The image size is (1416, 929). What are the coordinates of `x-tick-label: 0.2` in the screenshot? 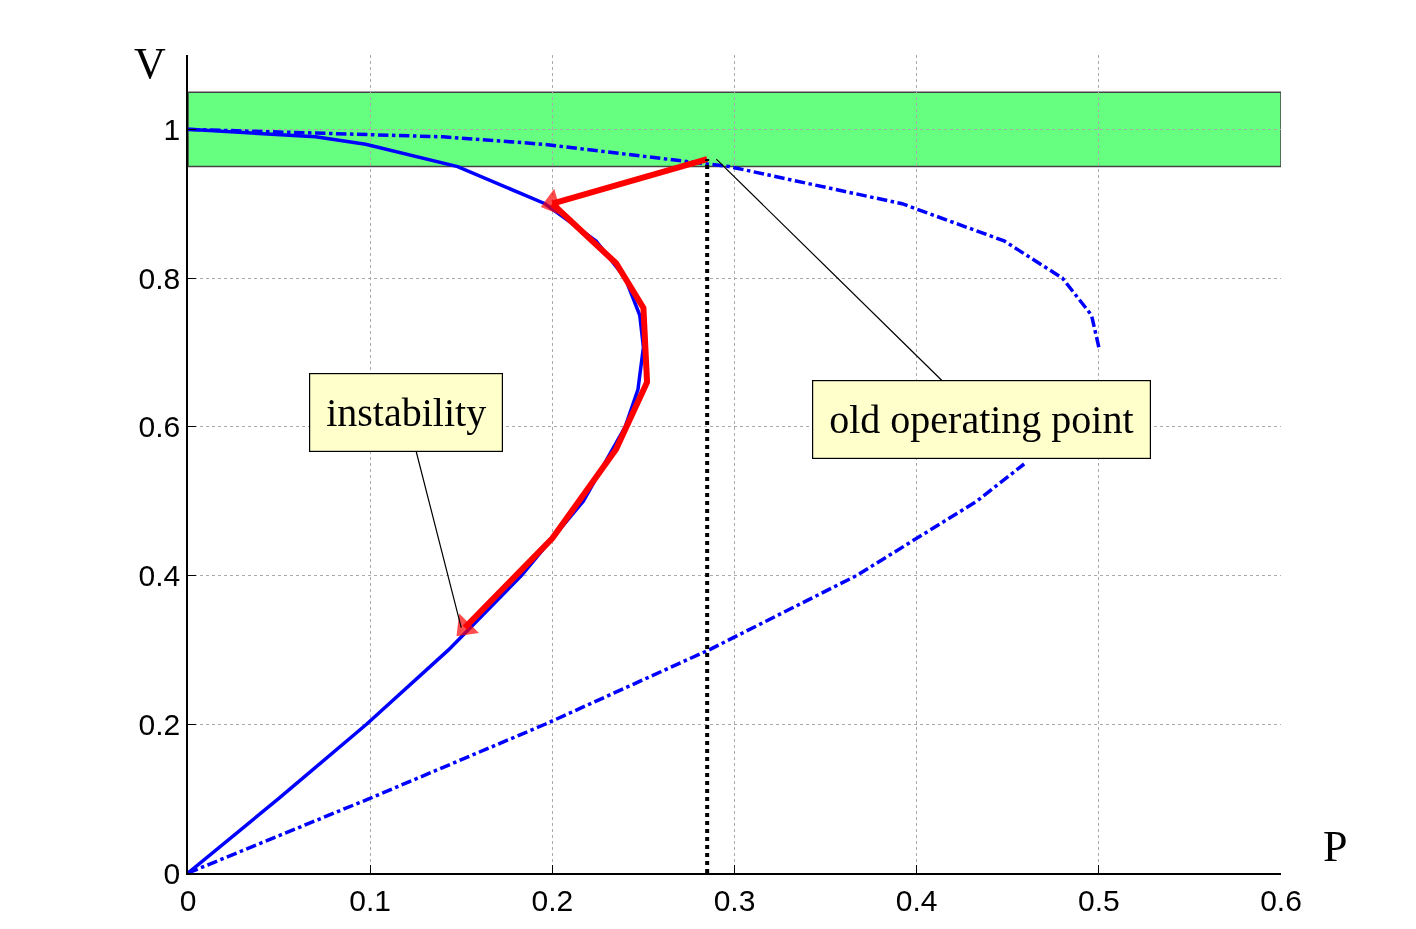 It's located at (552, 900).